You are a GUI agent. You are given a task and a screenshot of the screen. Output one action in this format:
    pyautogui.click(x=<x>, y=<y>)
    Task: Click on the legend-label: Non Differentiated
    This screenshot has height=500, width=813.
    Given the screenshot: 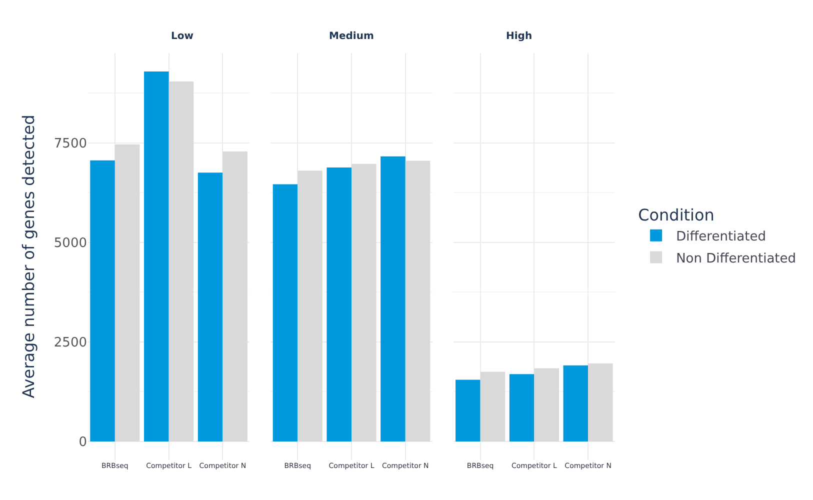 What is the action you would take?
    pyautogui.click(x=736, y=258)
    